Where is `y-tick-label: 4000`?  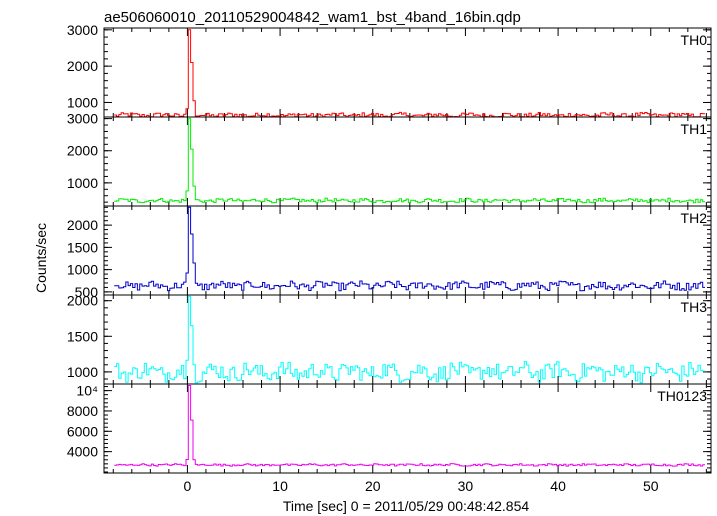
y-tick-label: 4000 is located at coordinates (82, 452).